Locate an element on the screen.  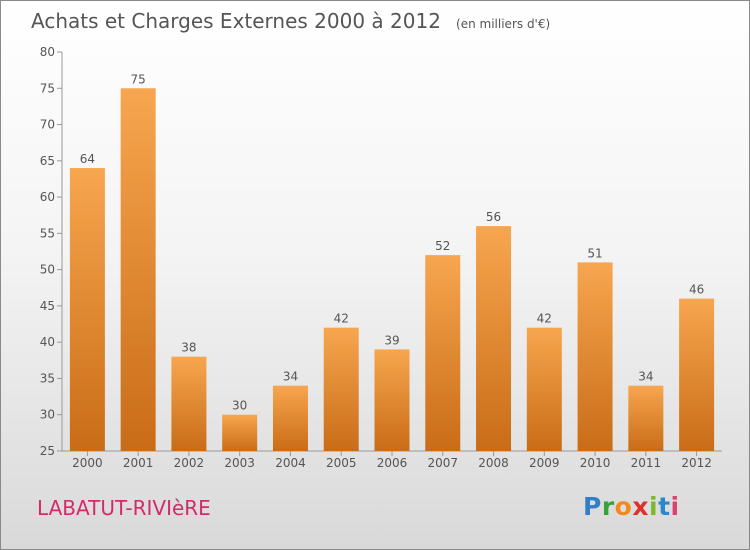
x-tick-label: 2009 is located at coordinates (544, 463).